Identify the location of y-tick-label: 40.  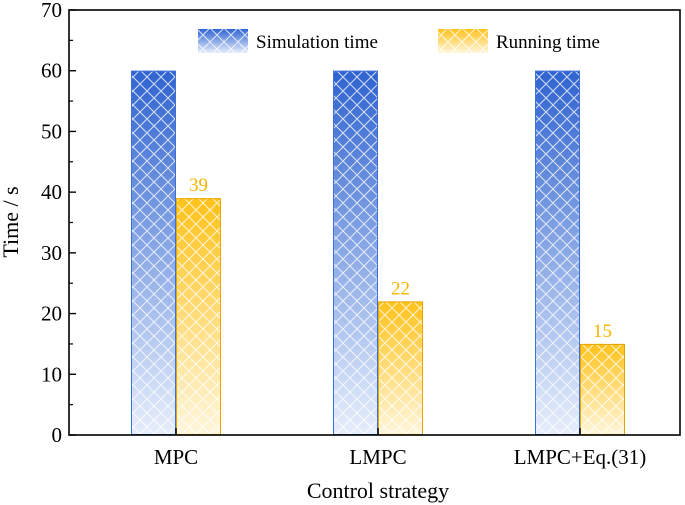
(51, 192).